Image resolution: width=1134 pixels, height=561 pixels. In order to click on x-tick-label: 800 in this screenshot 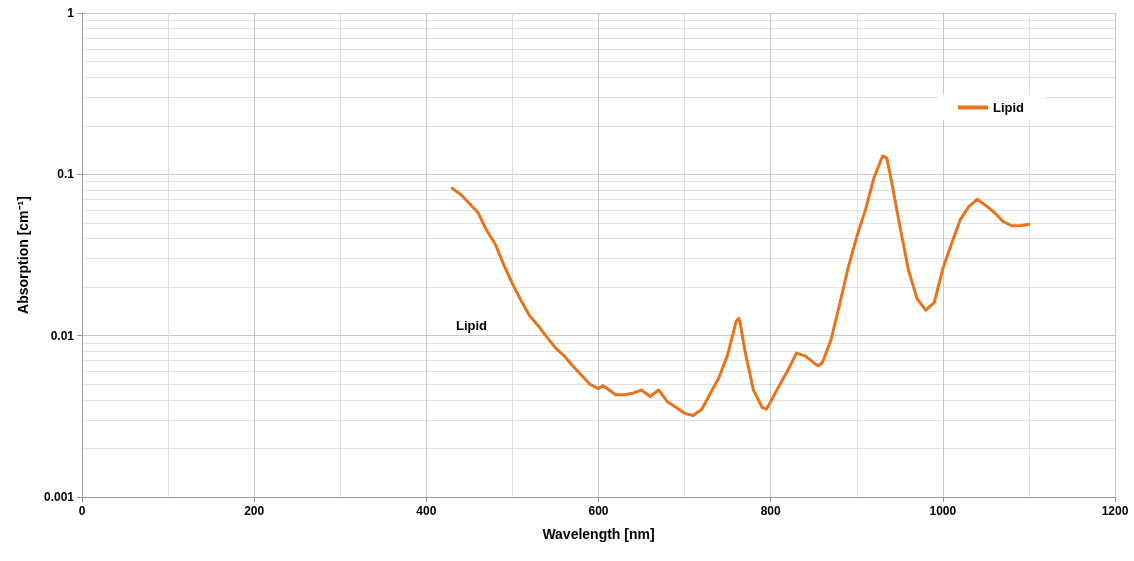, I will do `click(770, 511)`.